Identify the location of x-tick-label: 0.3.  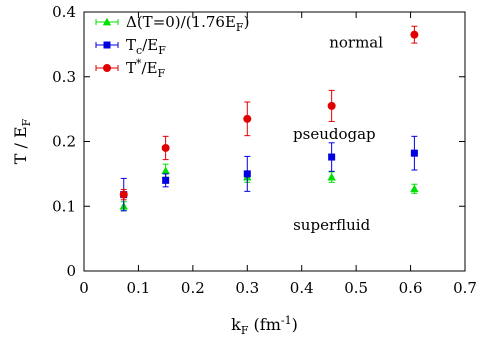
(247, 288).